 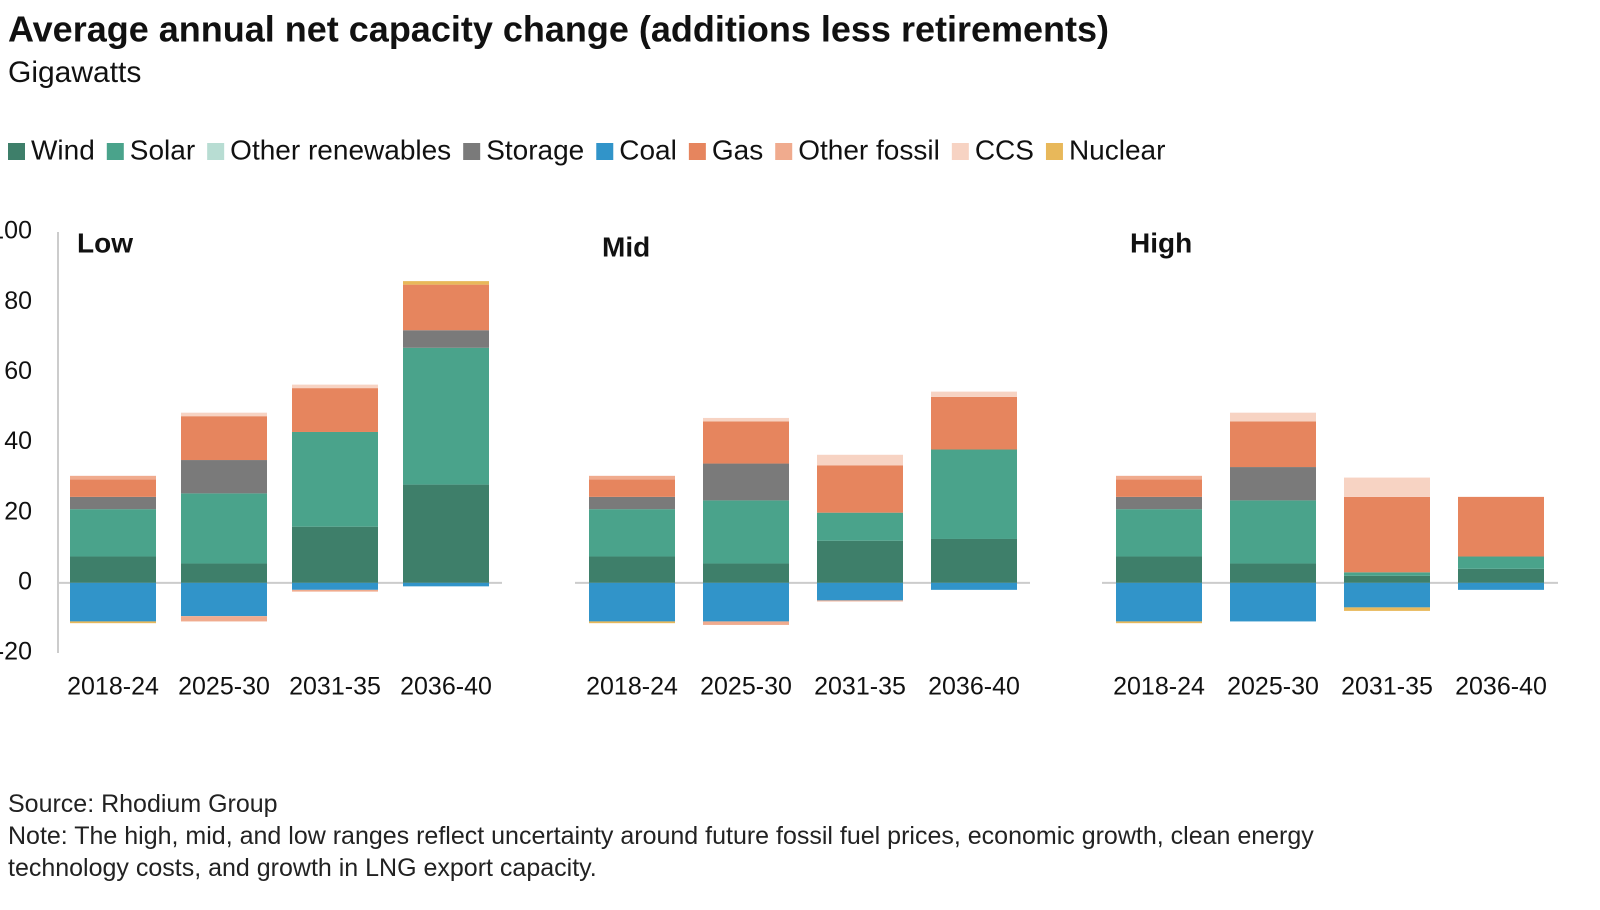 I want to click on panel-title: High, so click(x=1161, y=242).